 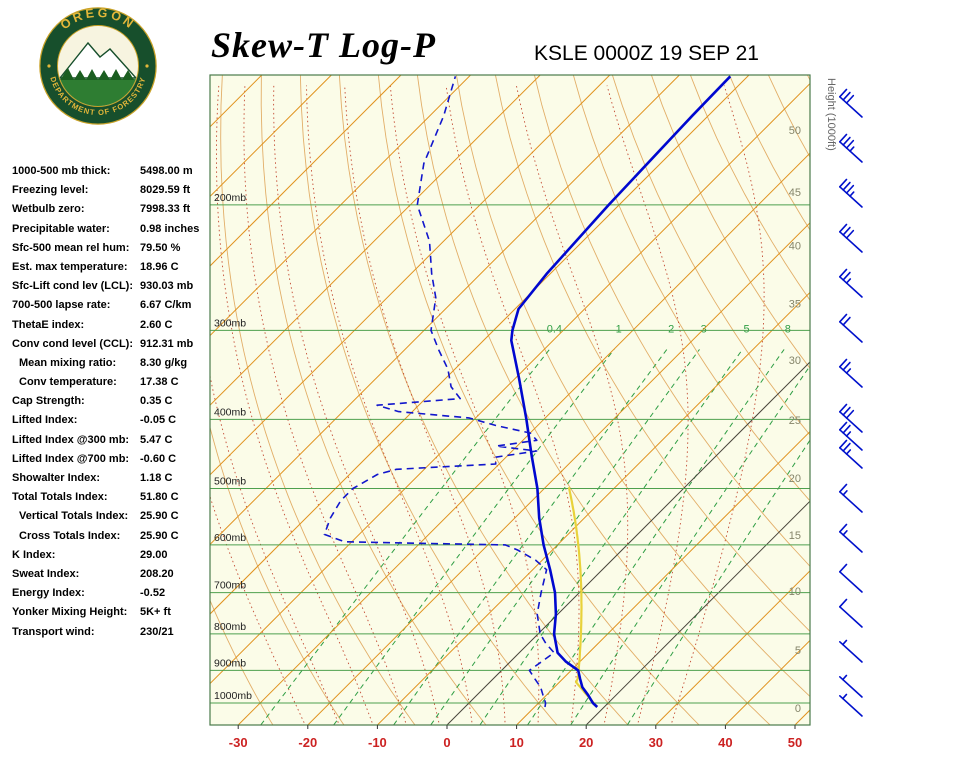 I want to click on stat-row: 1000-500 mb thick: 5498.00 m, so click(x=109, y=174).